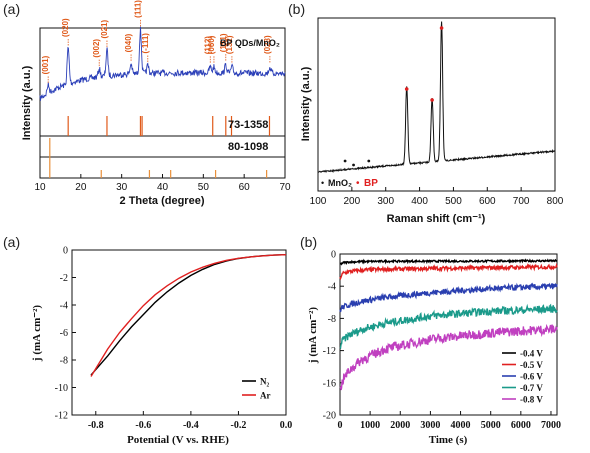 The width and height of the screenshot is (590, 453). I want to click on x-tick-label: -0.8, so click(96, 425).